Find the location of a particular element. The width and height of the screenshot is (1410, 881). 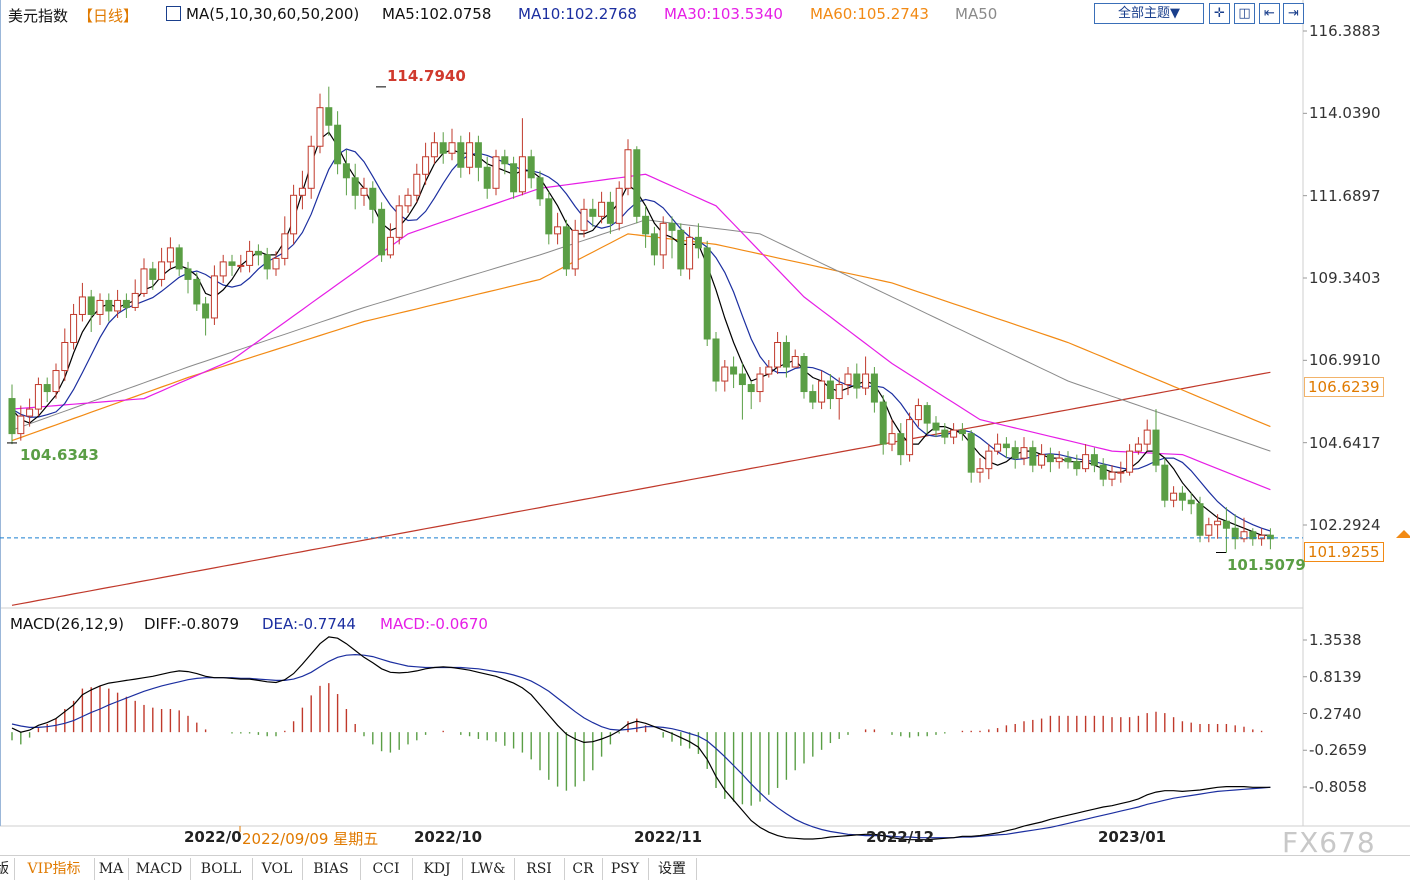

price-tick-label: 114.0390 is located at coordinates (1345, 113).